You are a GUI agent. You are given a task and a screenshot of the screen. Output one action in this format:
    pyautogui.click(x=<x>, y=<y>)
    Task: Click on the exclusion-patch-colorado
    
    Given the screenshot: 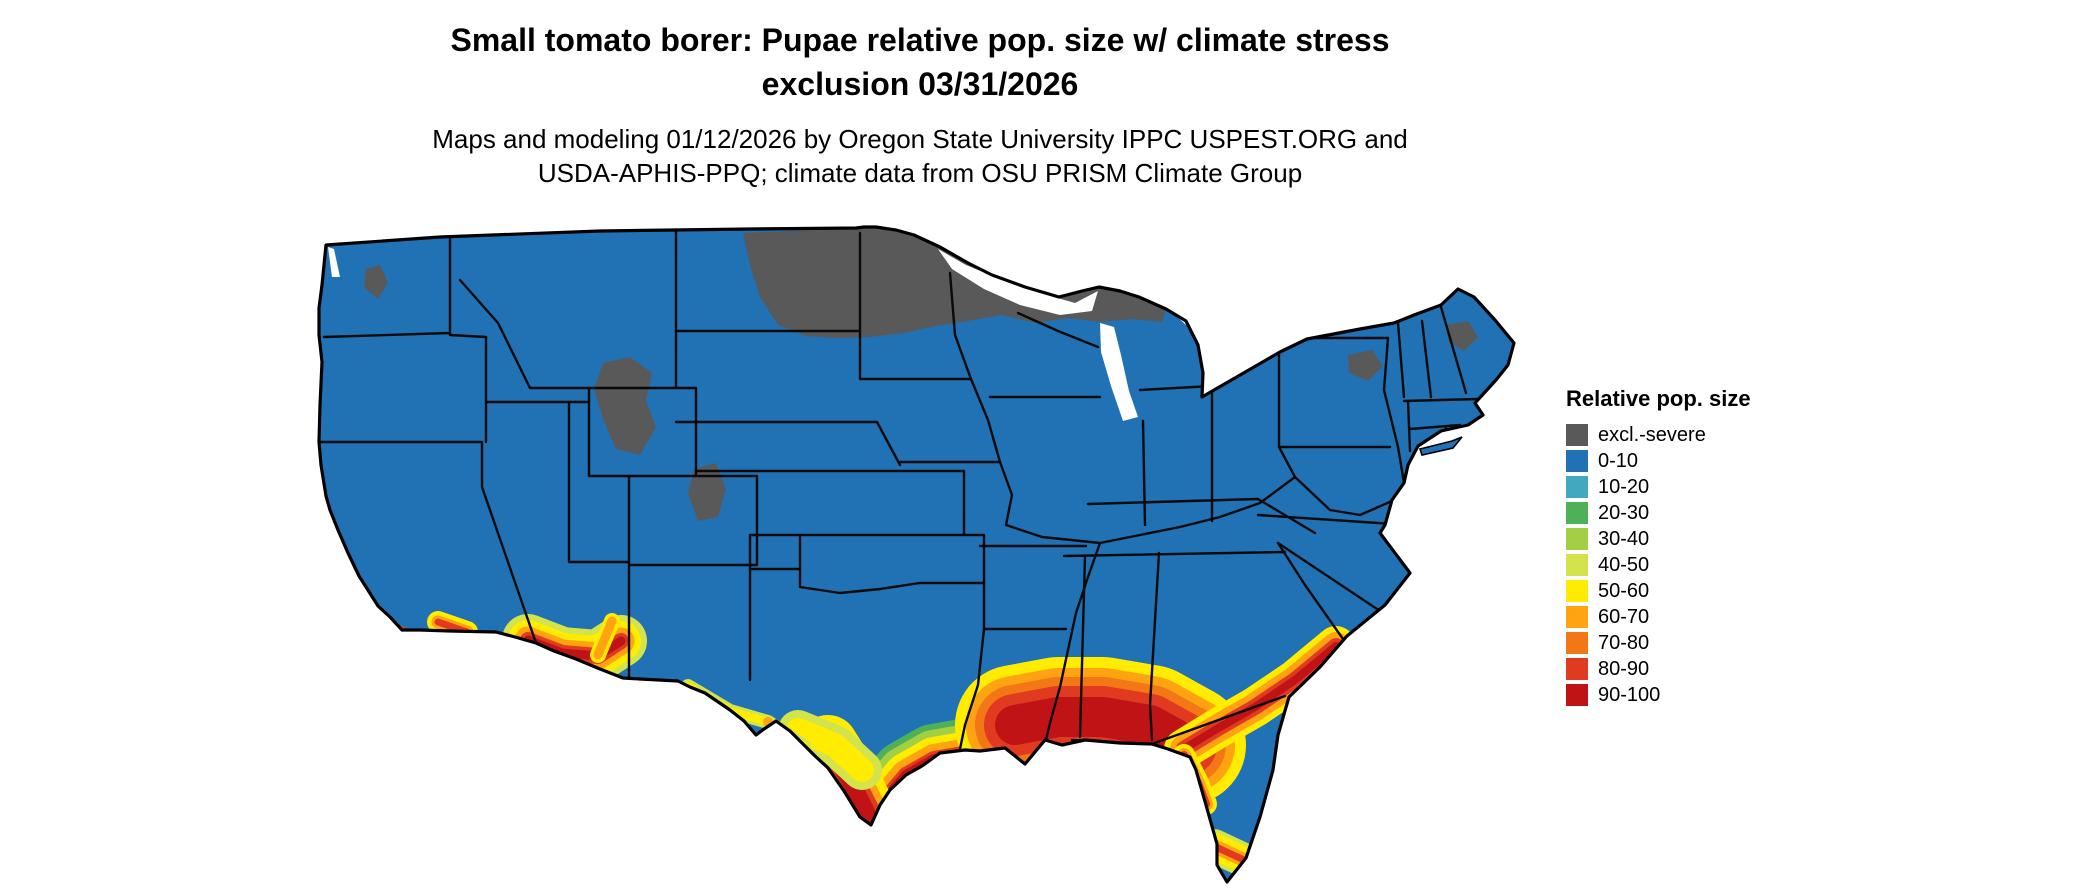 What is the action you would take?
    pyautogui.click(x=707, y=492)
    